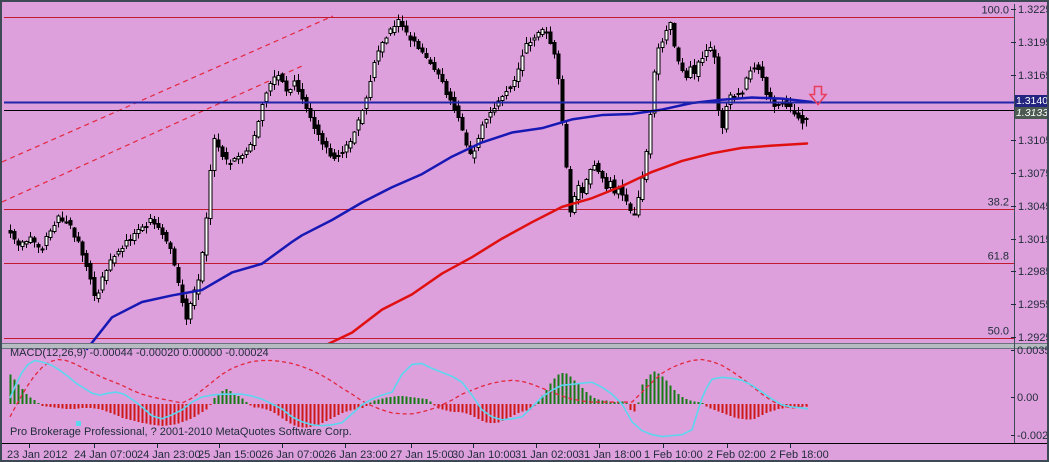 This screenshot has width=1049, height=462. I want to click on time-axis-label: 24 Jan 23:00, so click(169, 455).